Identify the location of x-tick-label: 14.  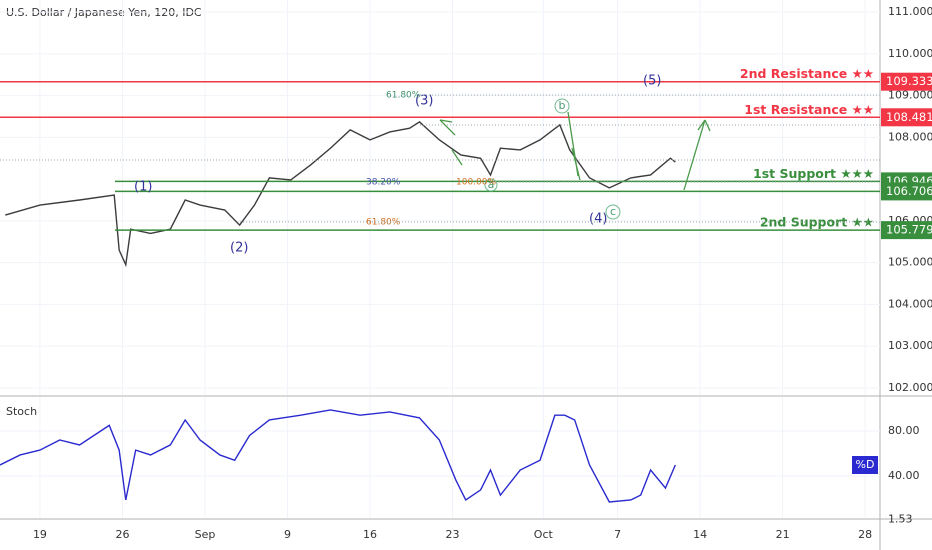
(700, 534).